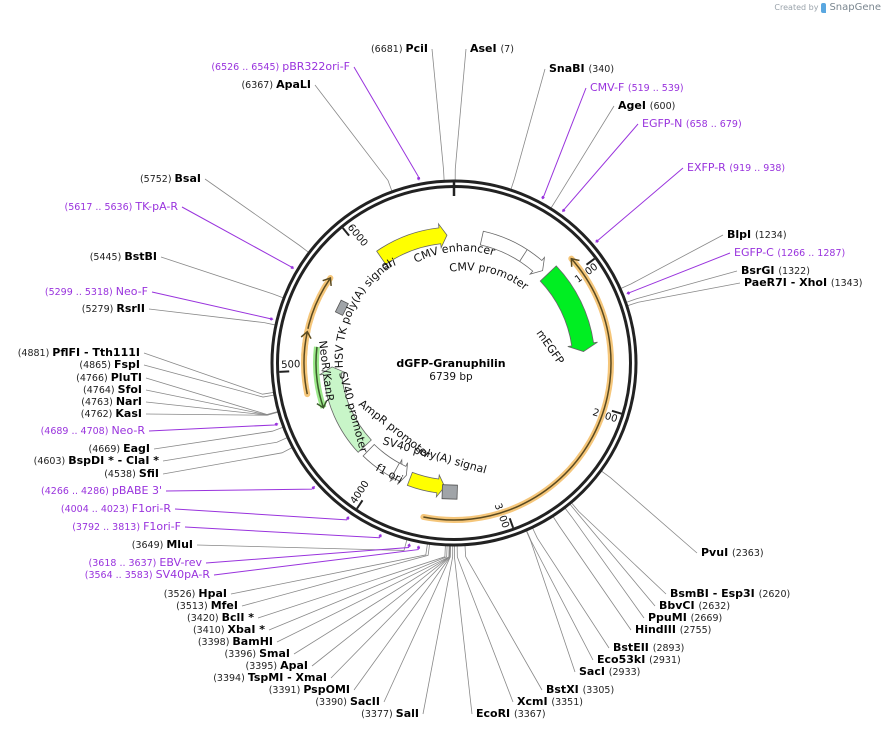  What do you see at coordinates (811, 253) in the screenshot?
I see `primer-position: (1266 .. 1287)` at bounding box center [811, 253].